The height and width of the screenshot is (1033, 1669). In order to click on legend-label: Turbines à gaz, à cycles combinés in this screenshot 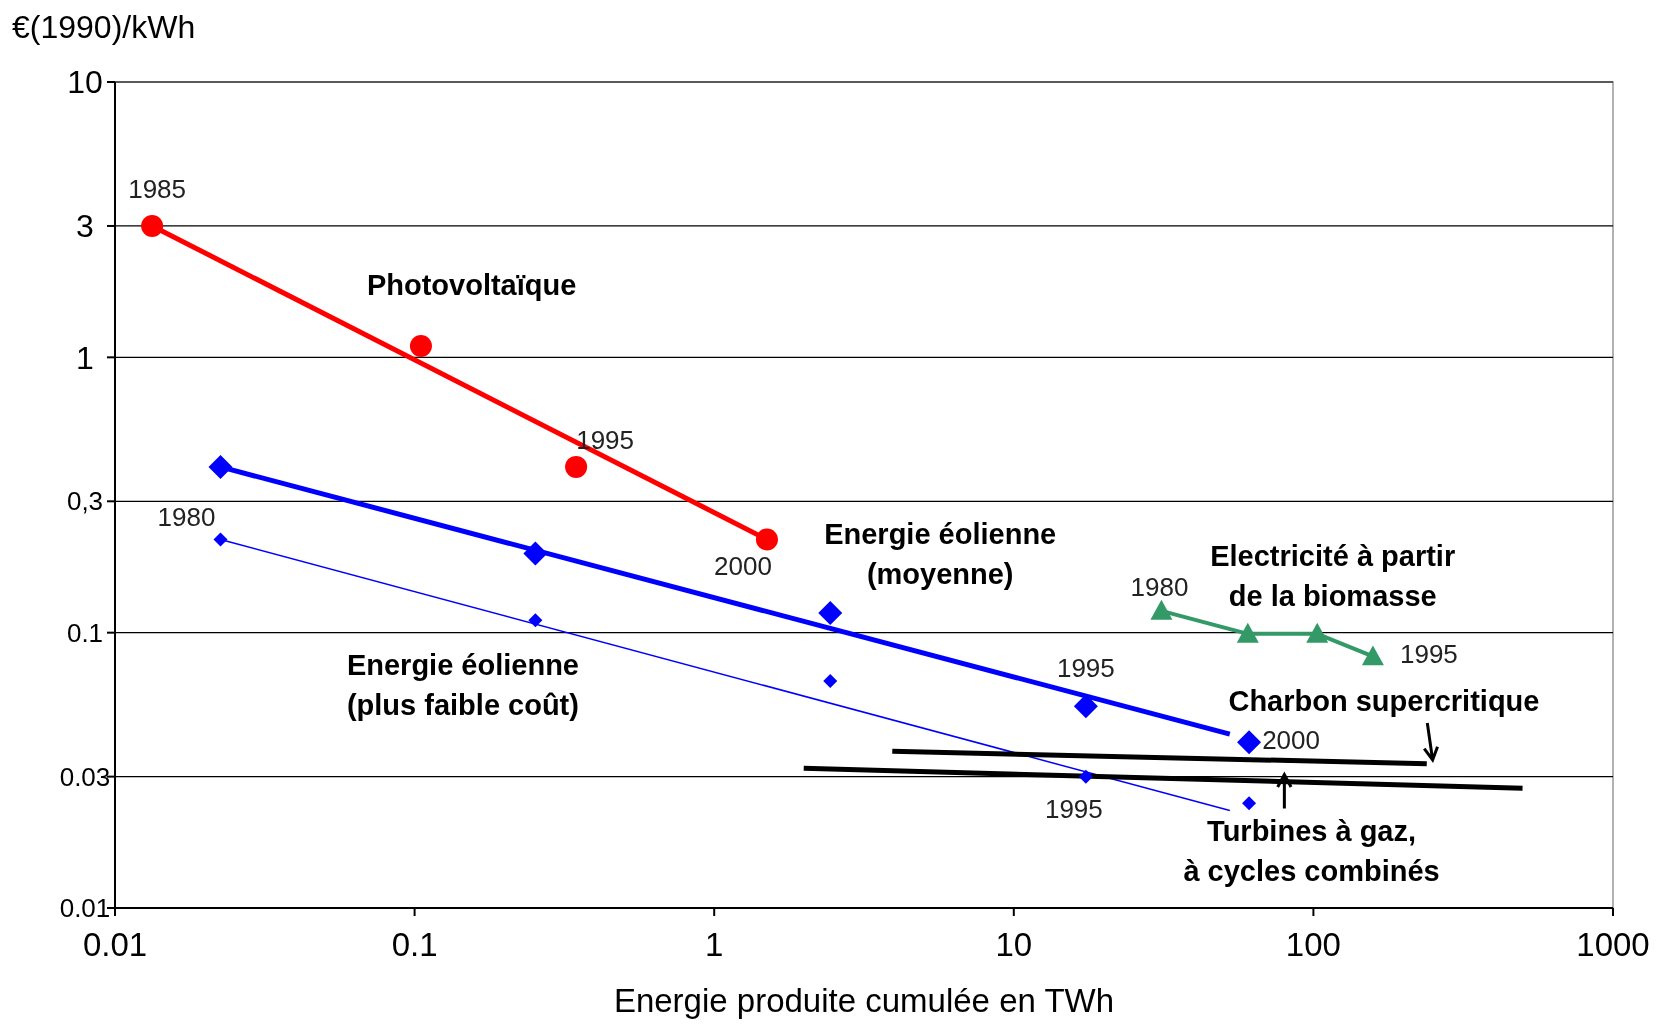, I will do `click(1311, 851)`.